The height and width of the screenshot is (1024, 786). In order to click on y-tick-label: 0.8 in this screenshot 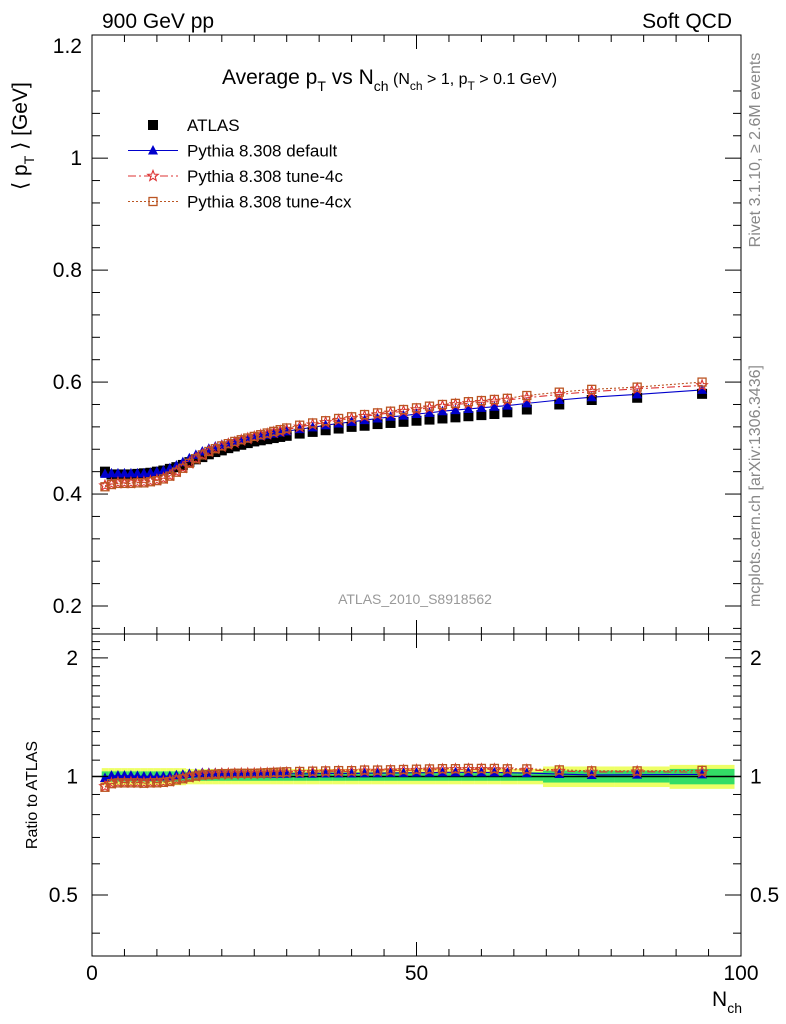, I will do `click(67, 270)`.